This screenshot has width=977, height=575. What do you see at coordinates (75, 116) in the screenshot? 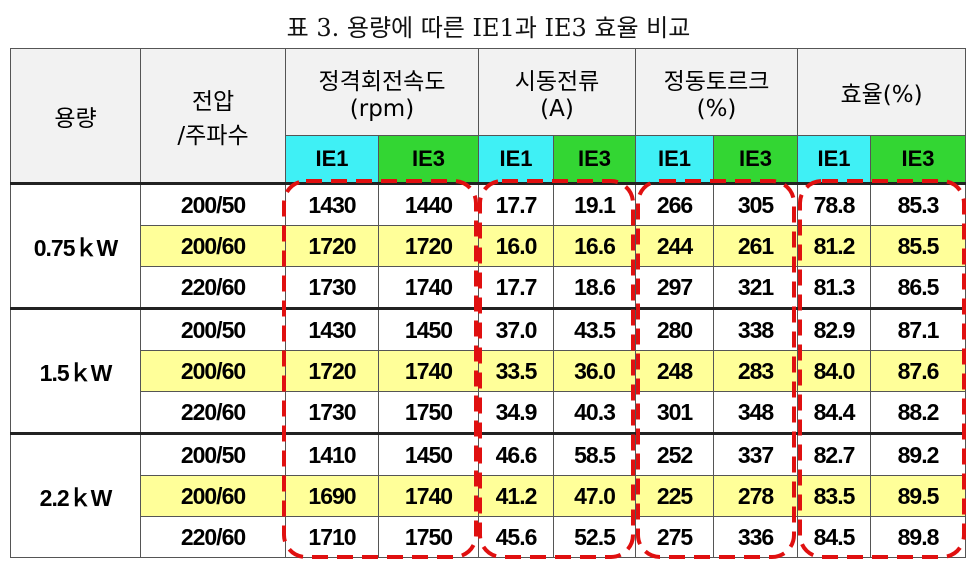
I see `capacity-header: 용량` at bounding box center [75, 116].